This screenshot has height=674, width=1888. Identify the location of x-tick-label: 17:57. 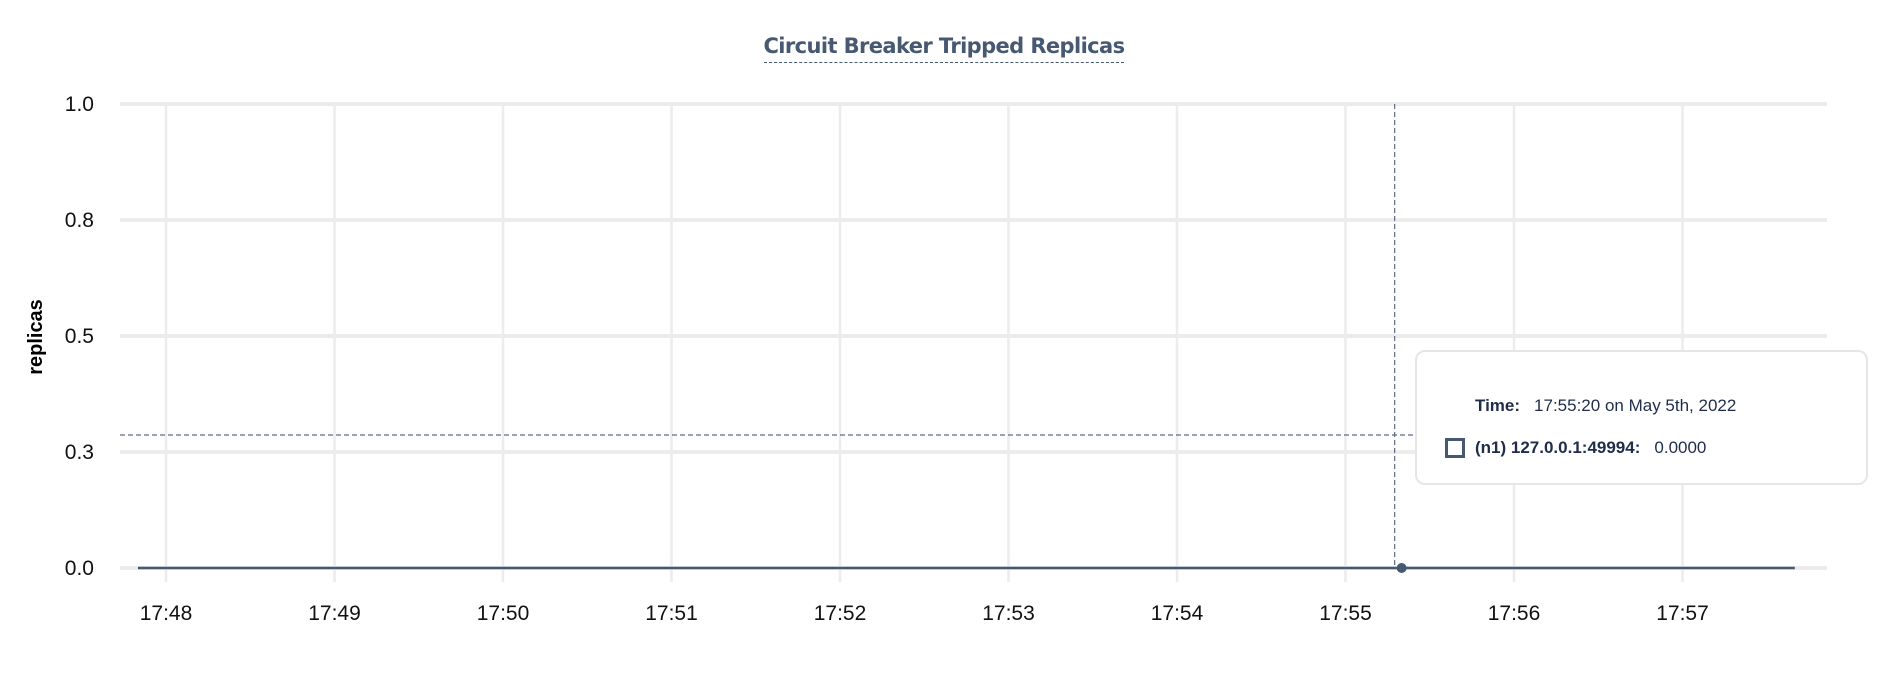
(1682, 613).